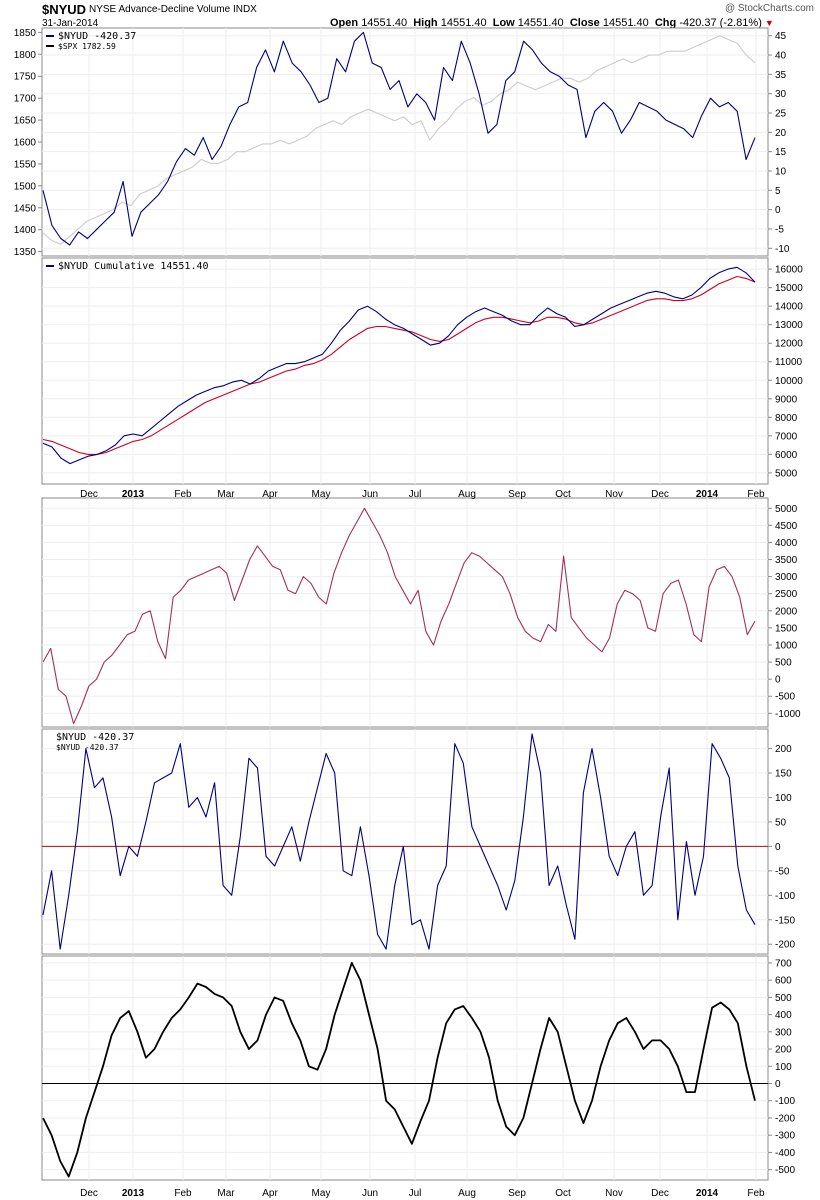 The width and height of the screenshot is (820, 1200). I want to click on left-tick-label-price: 1550, so click(25, 164).